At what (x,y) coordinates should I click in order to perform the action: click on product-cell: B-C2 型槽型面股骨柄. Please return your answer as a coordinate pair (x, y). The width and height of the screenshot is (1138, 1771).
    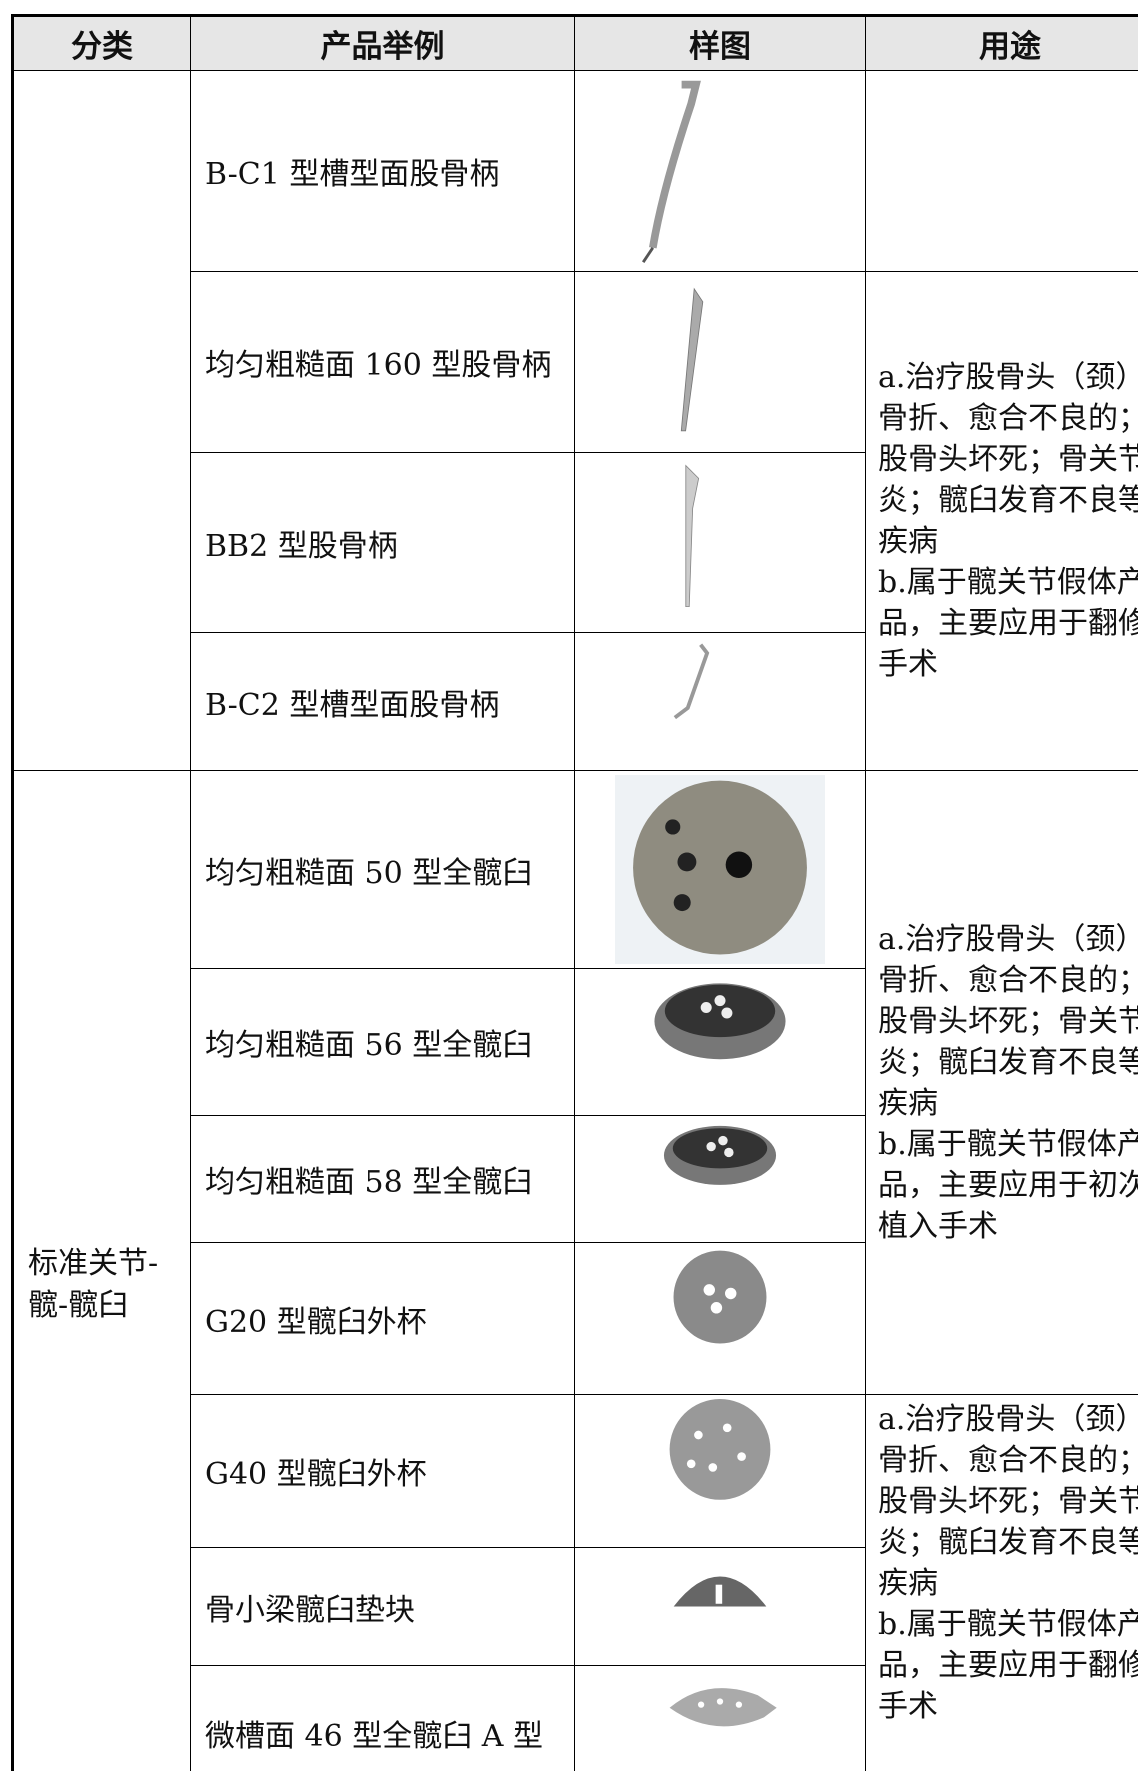
    Looking at the image, I should click on (382, 701).